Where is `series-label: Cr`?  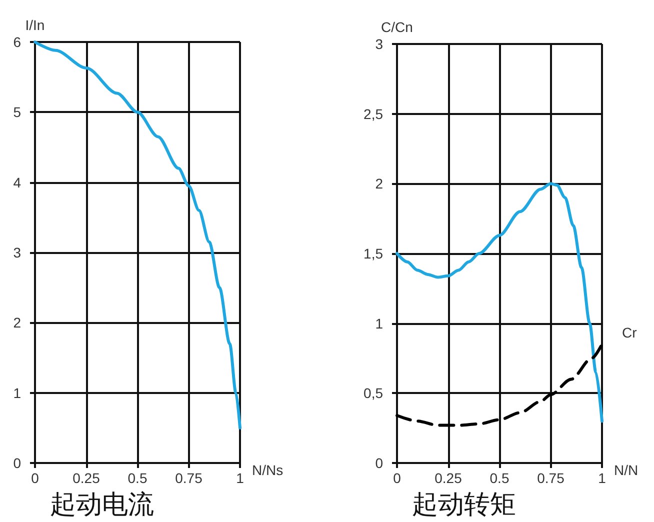 series-label: Cr is located at coordinates (630, 332).